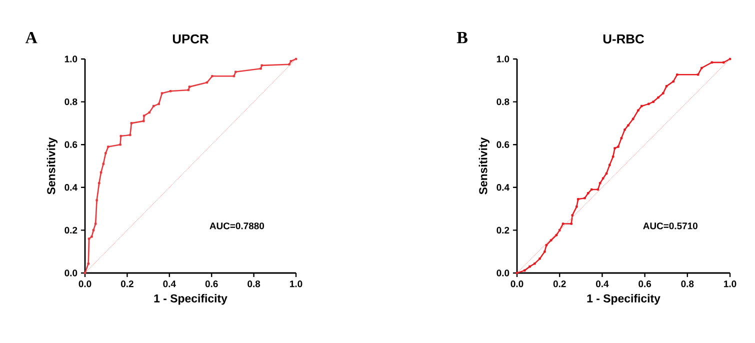  Describe the element at coordinates (670, 226) in the screenshot. I see `annotation: AUC=0.5710` at that location.